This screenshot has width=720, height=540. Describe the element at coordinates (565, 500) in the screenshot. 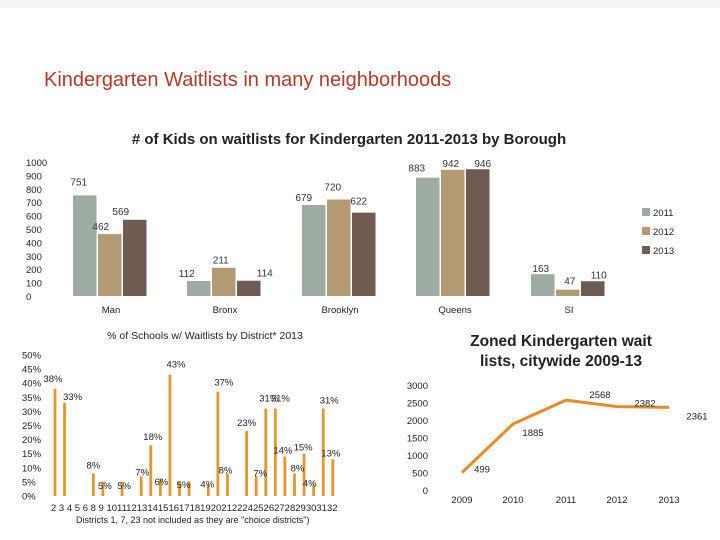

I see `chart3-x-ticks: 2009 2010 2011 2012 2013` at that location.